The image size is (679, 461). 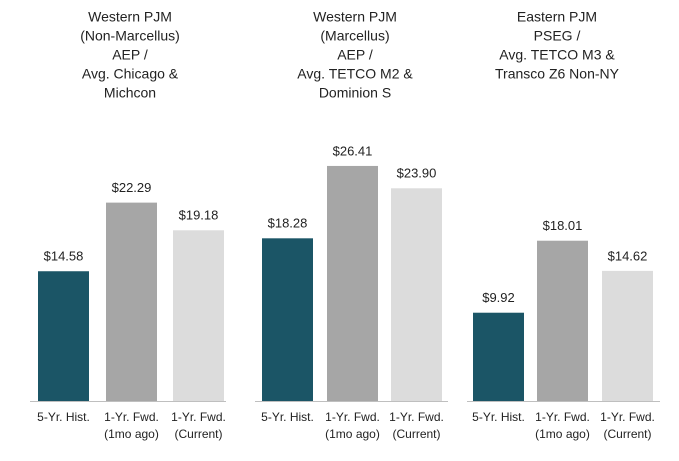 I want to click on value-label: $18.28, so click(x=288, y=223).